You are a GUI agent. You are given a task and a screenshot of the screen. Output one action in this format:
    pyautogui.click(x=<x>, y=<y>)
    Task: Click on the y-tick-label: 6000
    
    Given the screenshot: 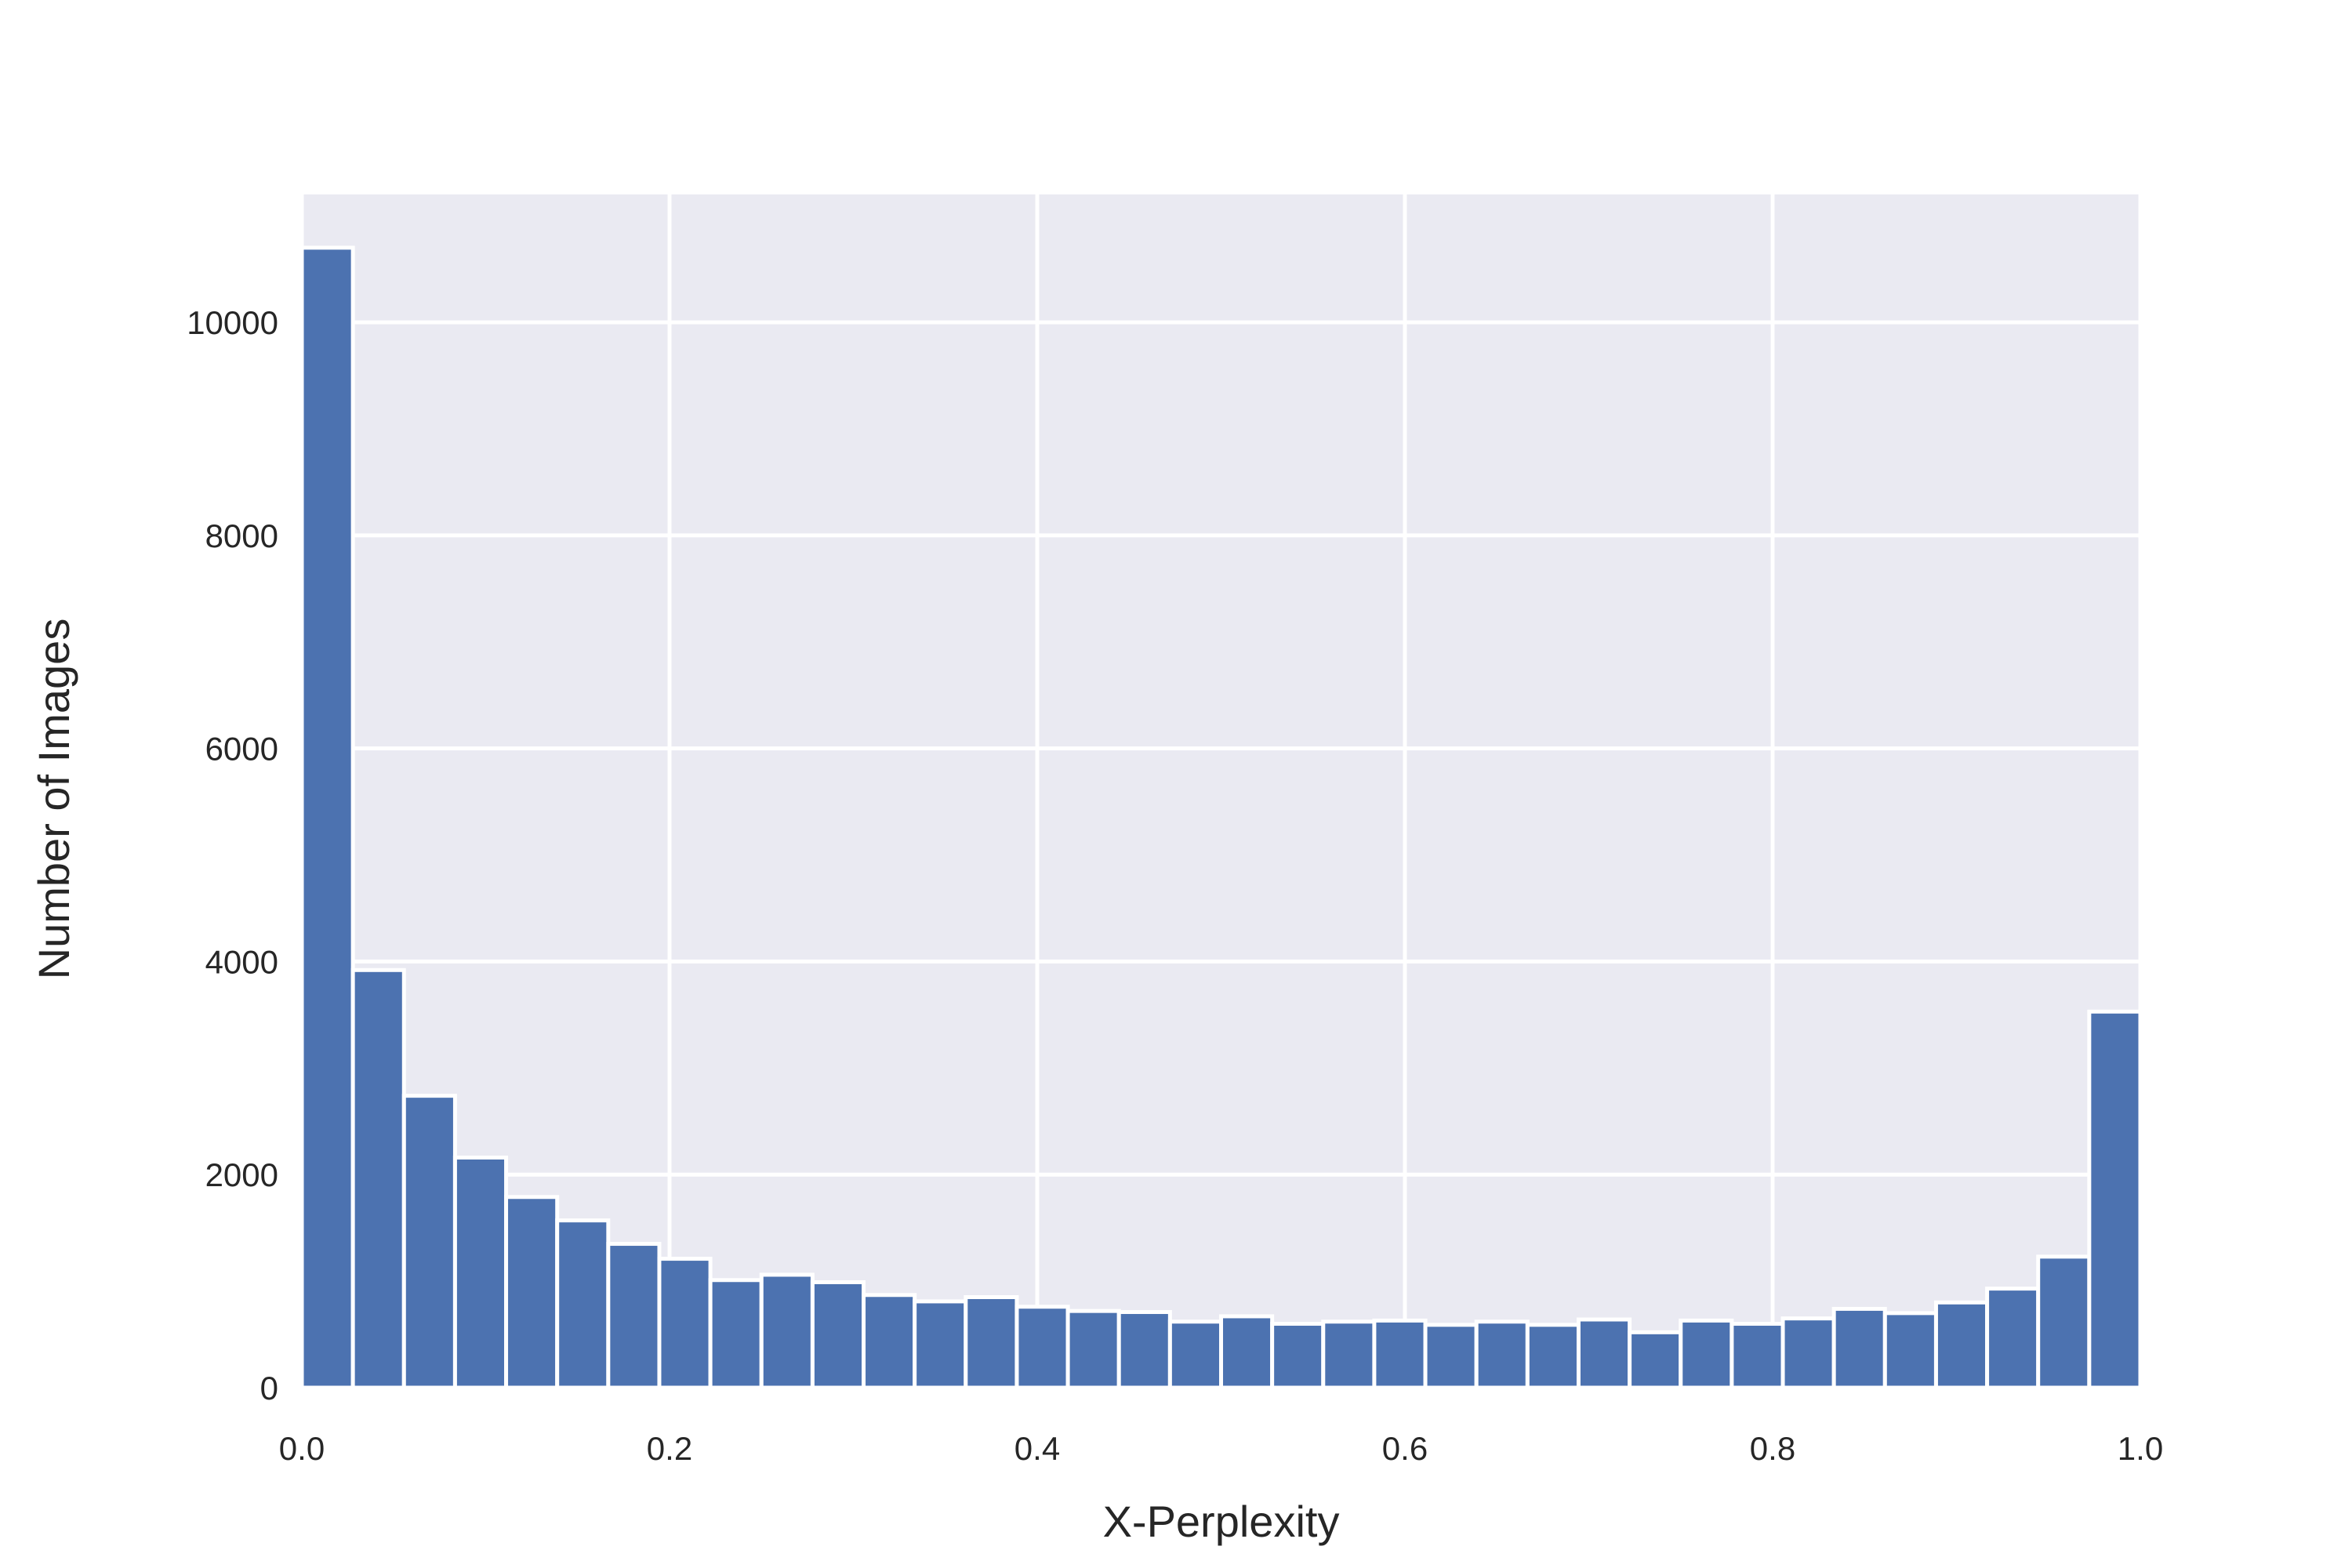 What is the action you would take?
    pyautogui.click(x=241, y=749)
    